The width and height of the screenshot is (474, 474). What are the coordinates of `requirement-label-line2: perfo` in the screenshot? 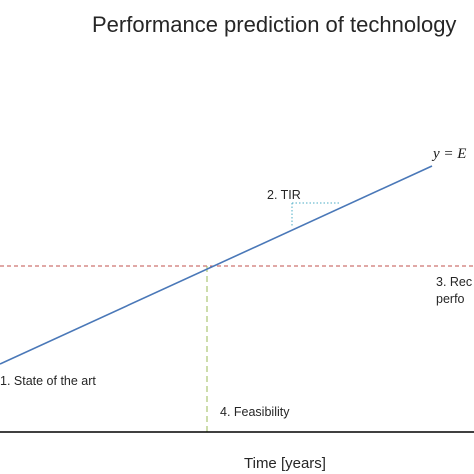 It's located at (450, 299).